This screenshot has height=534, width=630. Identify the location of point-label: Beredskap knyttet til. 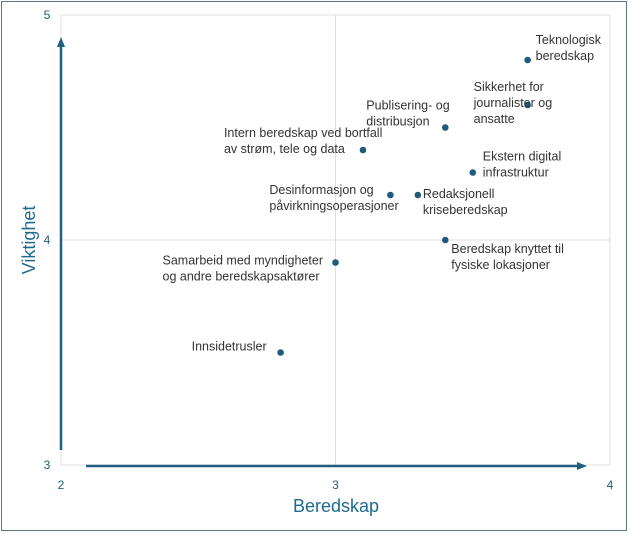
(507, 249).